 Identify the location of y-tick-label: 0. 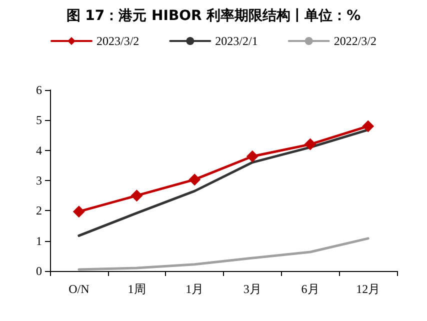
(39, 271).